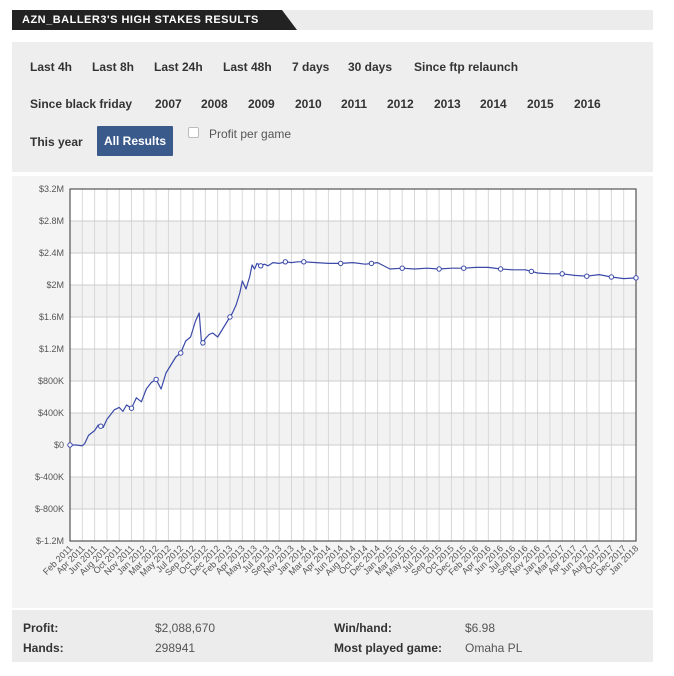 This screenshot has height=676, width=674. I want to click on hands-value: 298941, so click(175, 648).